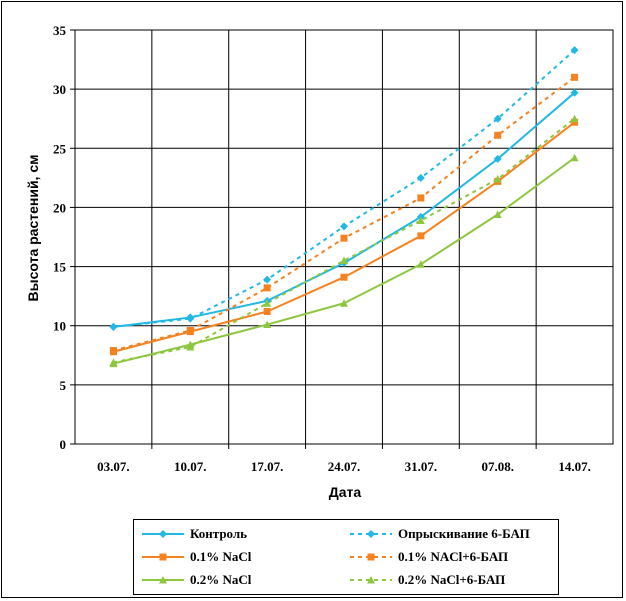 The image size is (626, 601). I want to click on legend-label: Опрыскивание 6-БАП, so click(464, 533).